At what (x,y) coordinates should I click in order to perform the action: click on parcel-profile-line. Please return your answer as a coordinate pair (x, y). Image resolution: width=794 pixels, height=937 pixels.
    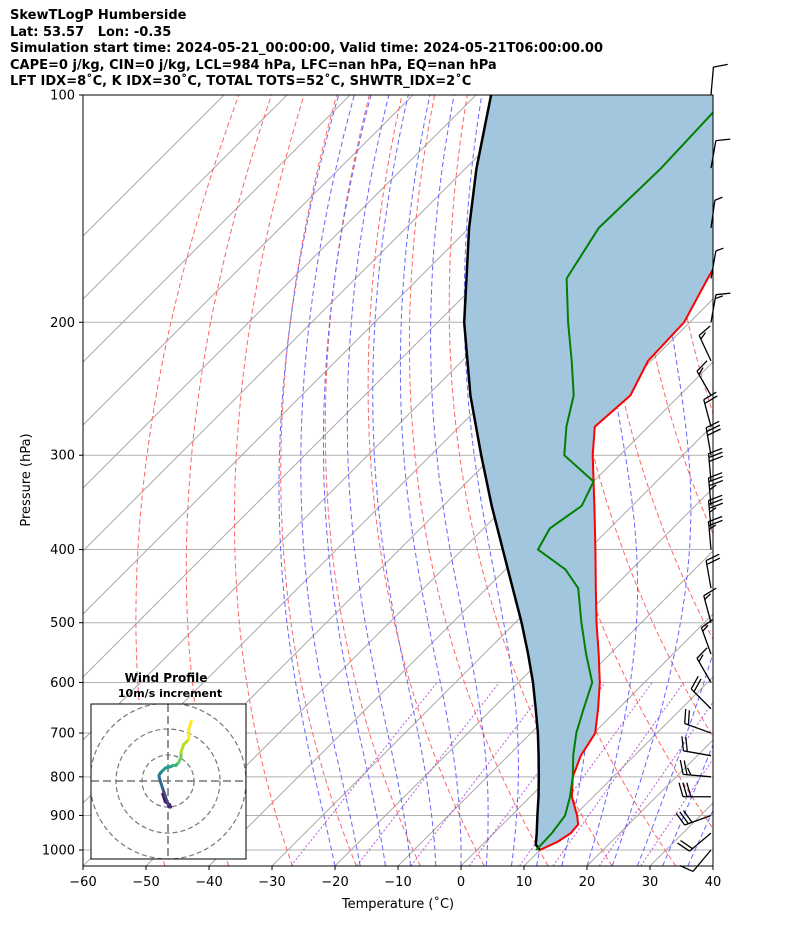
    Looking at the image, I should click on (501, 473).